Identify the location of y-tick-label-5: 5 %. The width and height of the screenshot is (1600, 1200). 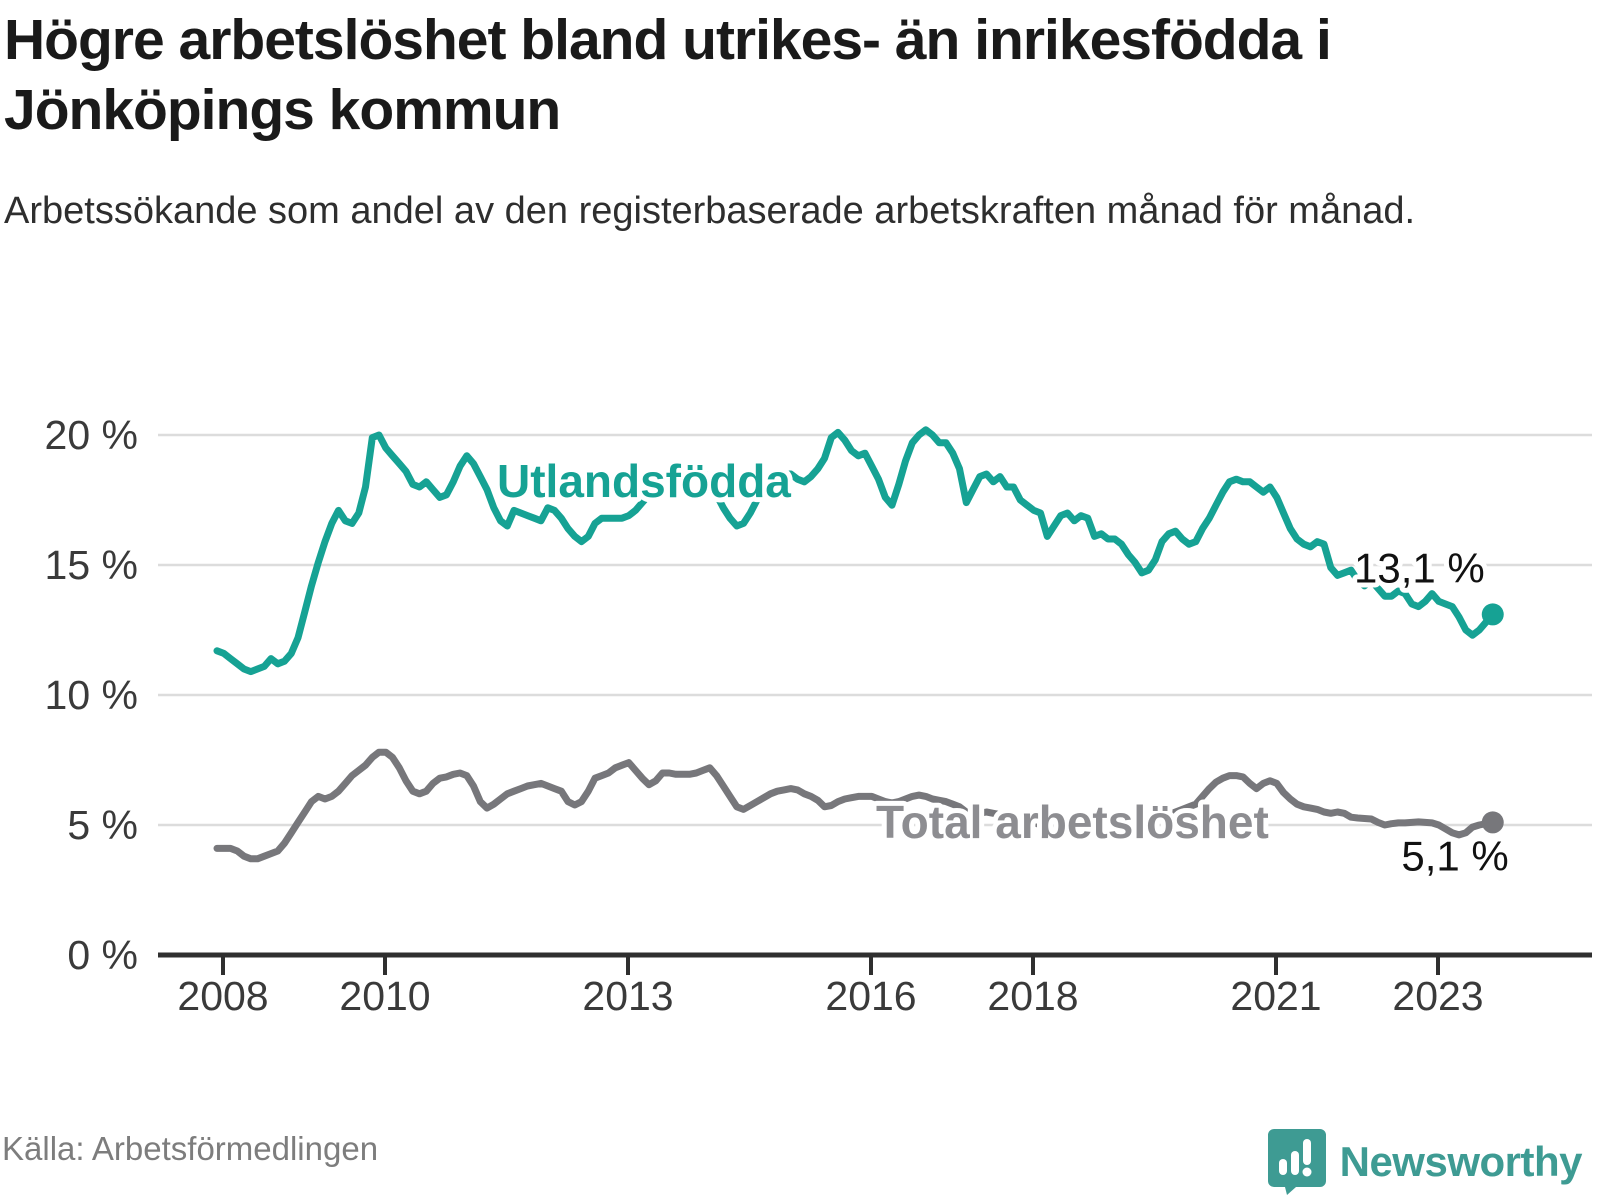
(102, 825).